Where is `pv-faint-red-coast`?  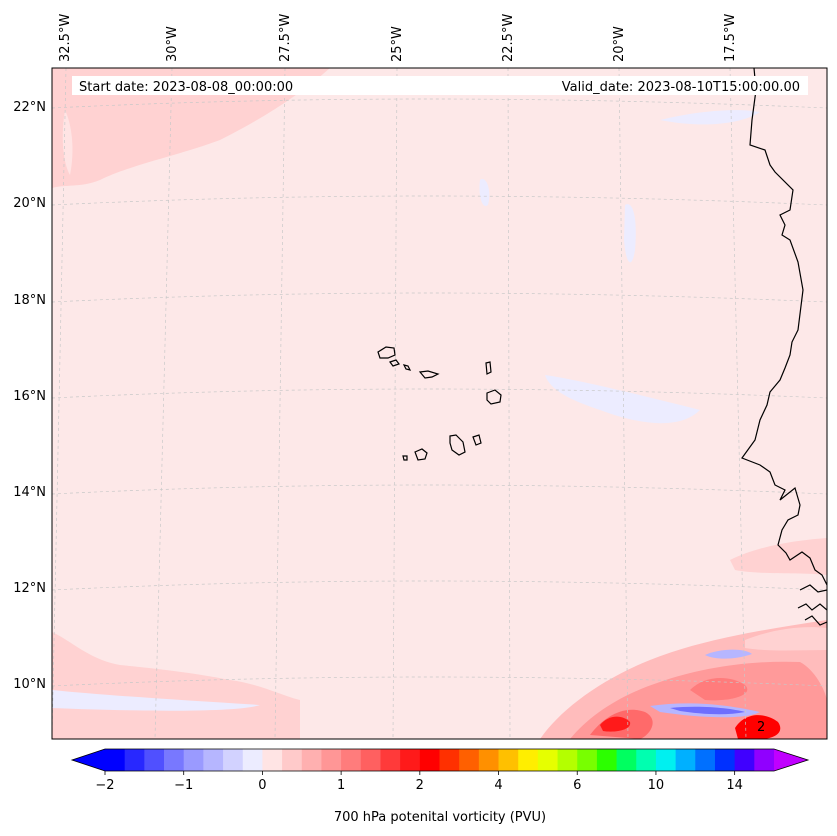
pv-faint-red-coast is located at coordinates (778, 556).